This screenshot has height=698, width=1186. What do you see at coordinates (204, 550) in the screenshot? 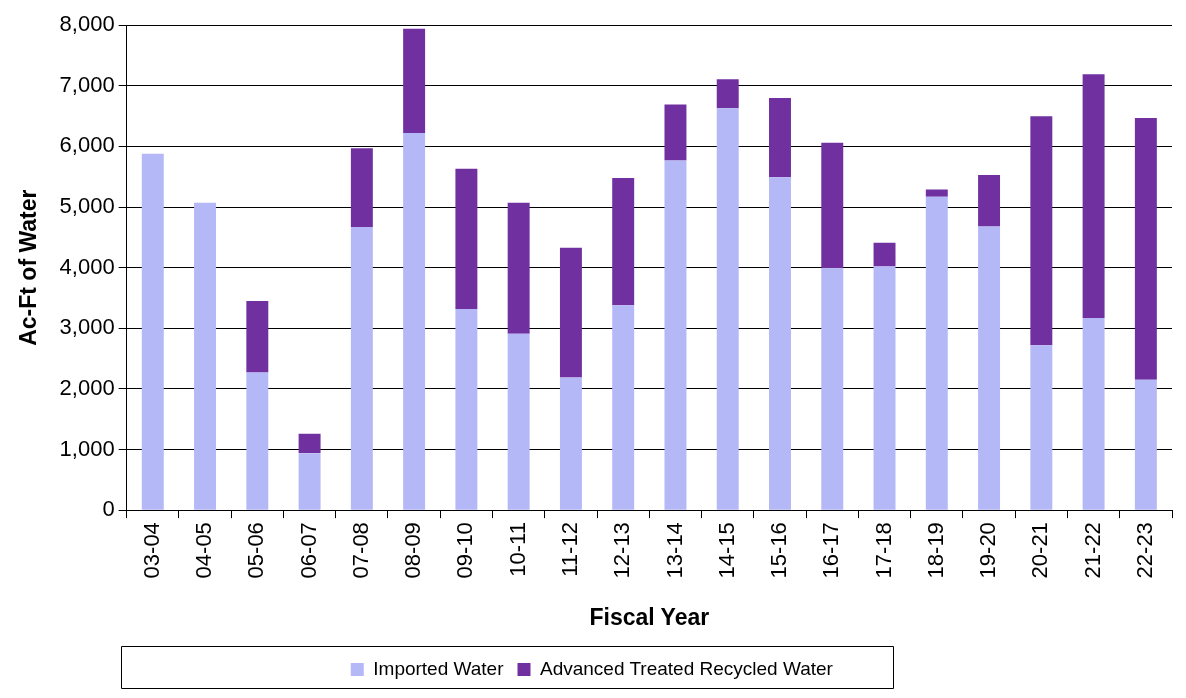
I see `x-tick-label: 04-05` at bounding box center [204, 550].